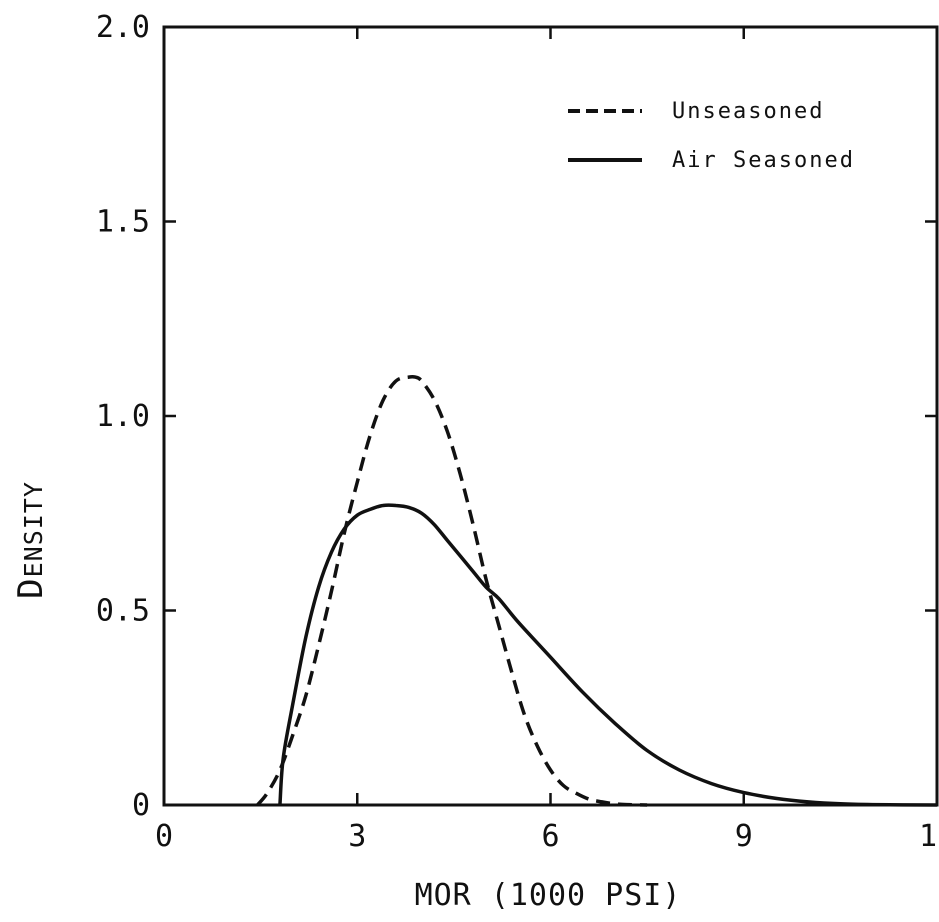  Describe the element at coordinates (164, 836) in the screenshot. I see `x-tick-label: 0` at that location.